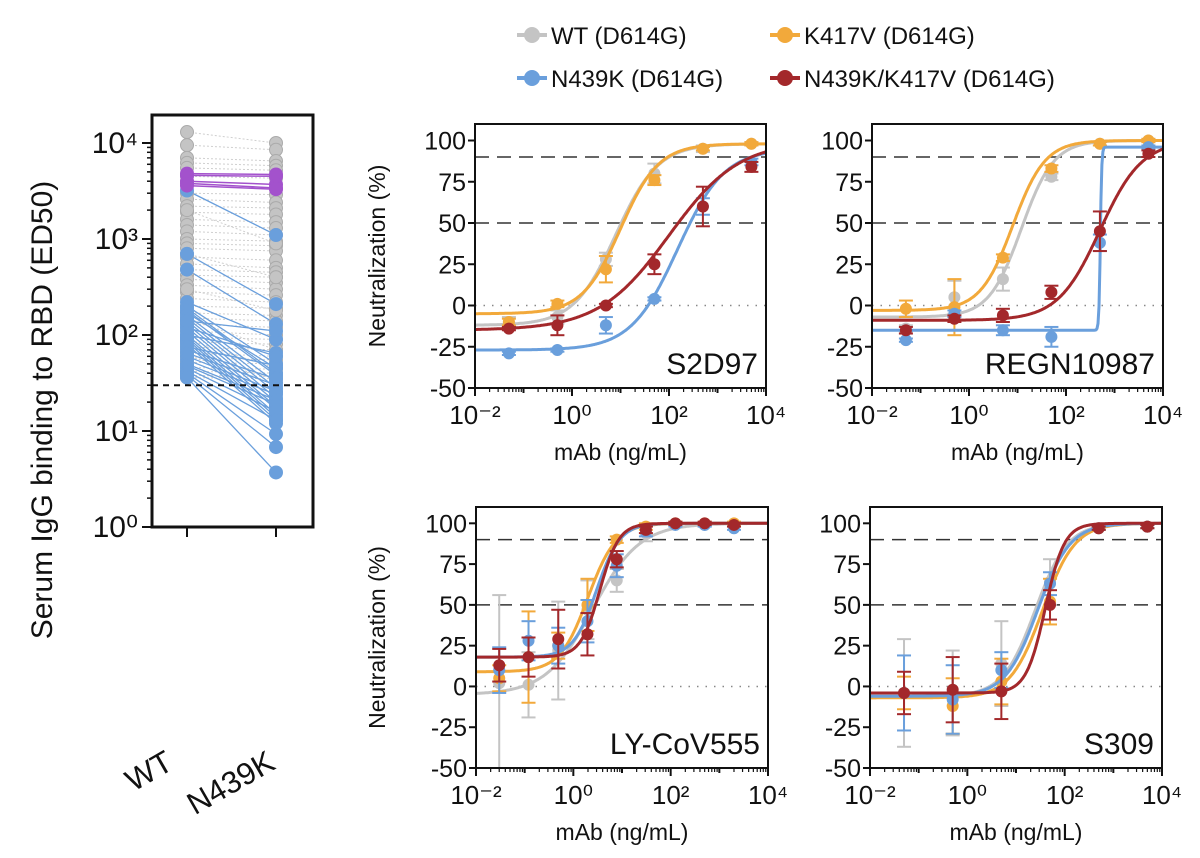 The image size is (1200, 858). I want to click on legend-item: N439K/K417V (D614G), so click(912, 79).